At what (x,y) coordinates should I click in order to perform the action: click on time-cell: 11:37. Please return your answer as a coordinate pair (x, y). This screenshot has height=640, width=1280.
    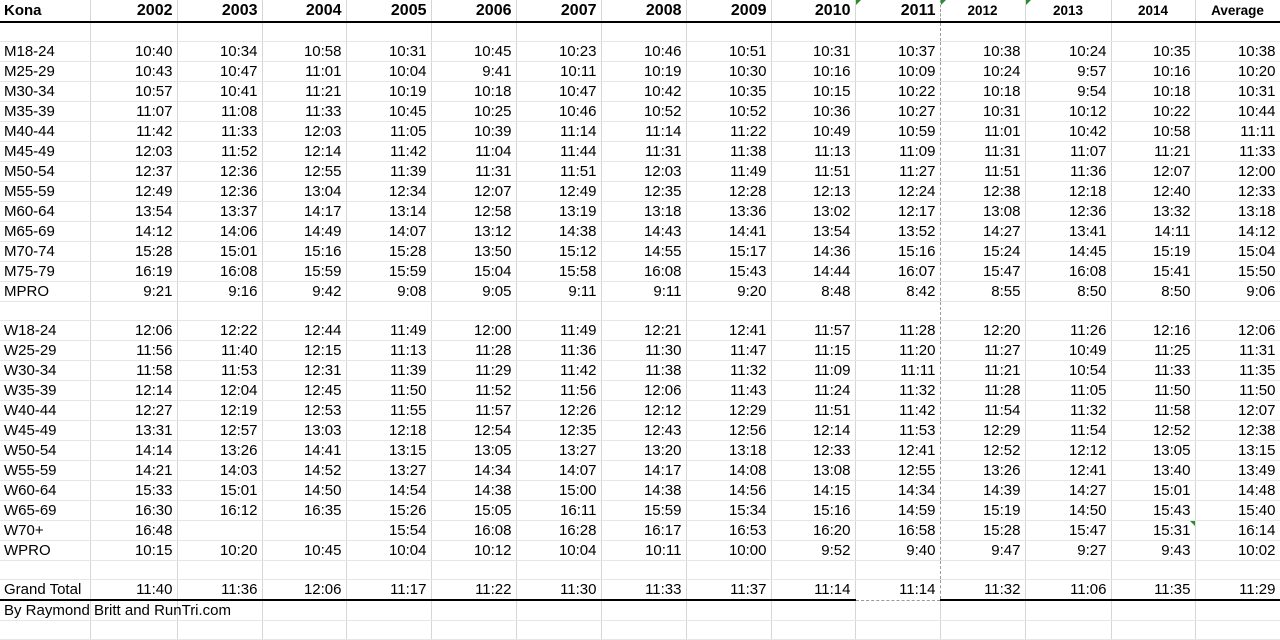
    Looking at the image, I should click on (729, 590).